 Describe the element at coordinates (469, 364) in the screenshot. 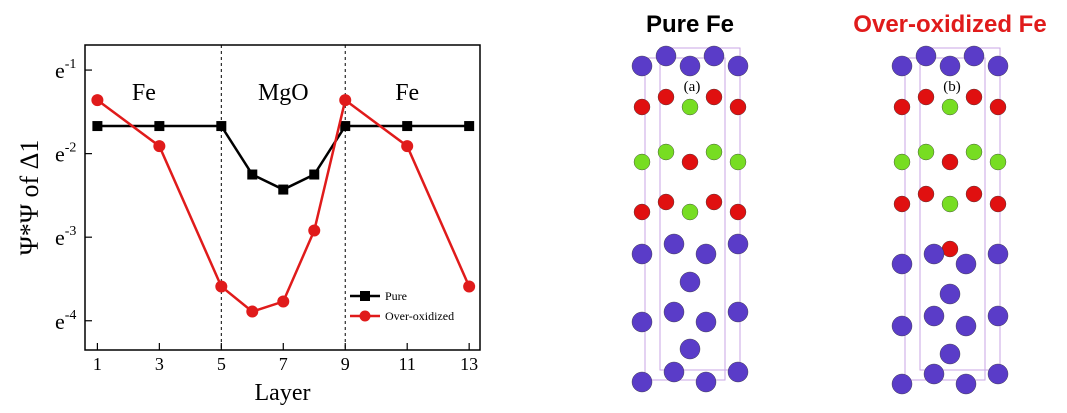

I see `x-tick-label: 13` at that location.